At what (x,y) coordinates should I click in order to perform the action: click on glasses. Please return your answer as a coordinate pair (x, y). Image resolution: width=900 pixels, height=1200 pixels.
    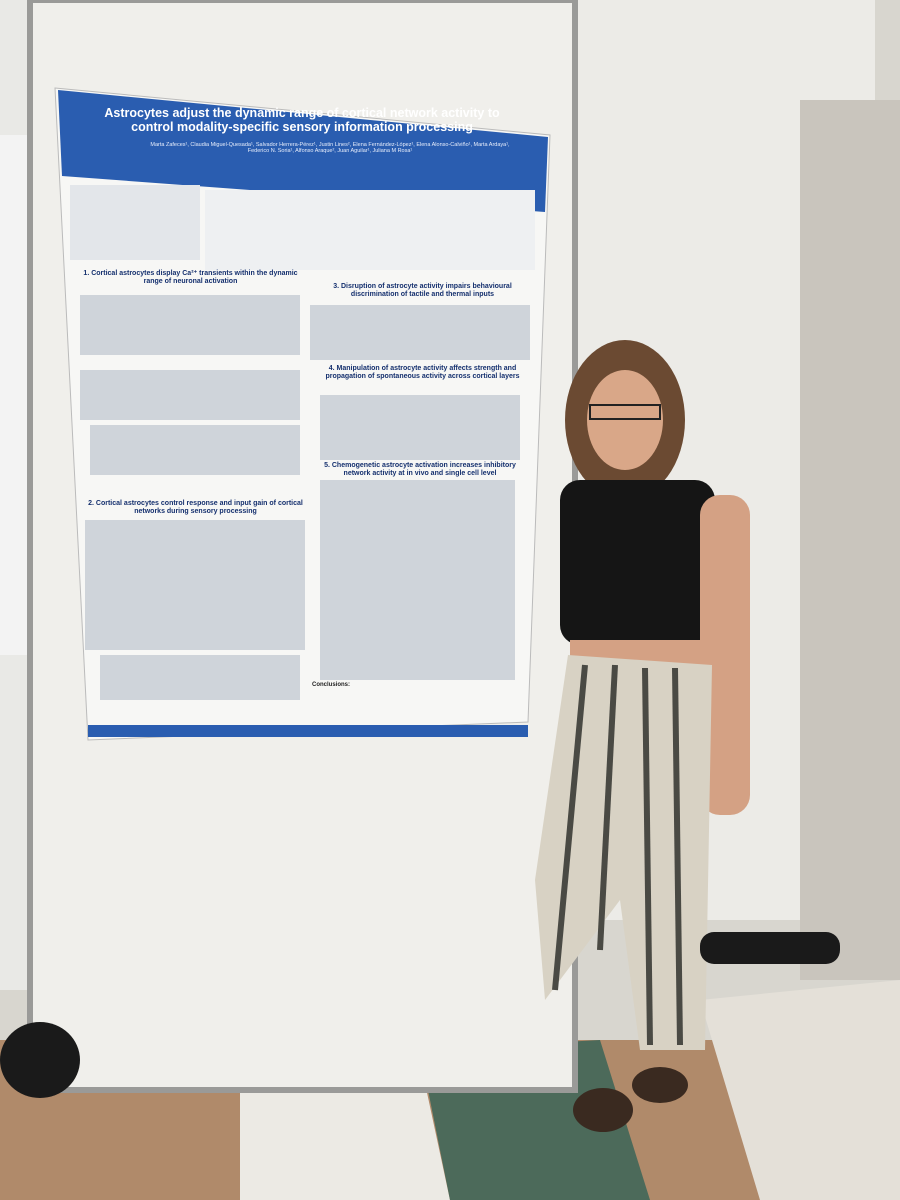
    Looking at the image, I should click on (625, 412).